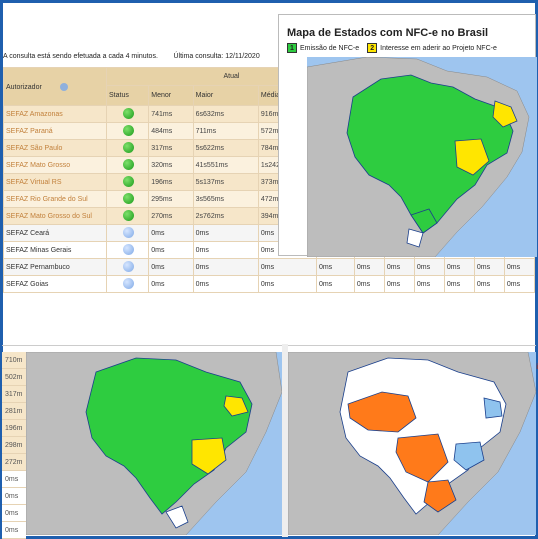 This screenshot has height=539, width=538. Describe the element at coordinates (292, 48) in the screenshot. I see `legend-key-1: 1` at that location.